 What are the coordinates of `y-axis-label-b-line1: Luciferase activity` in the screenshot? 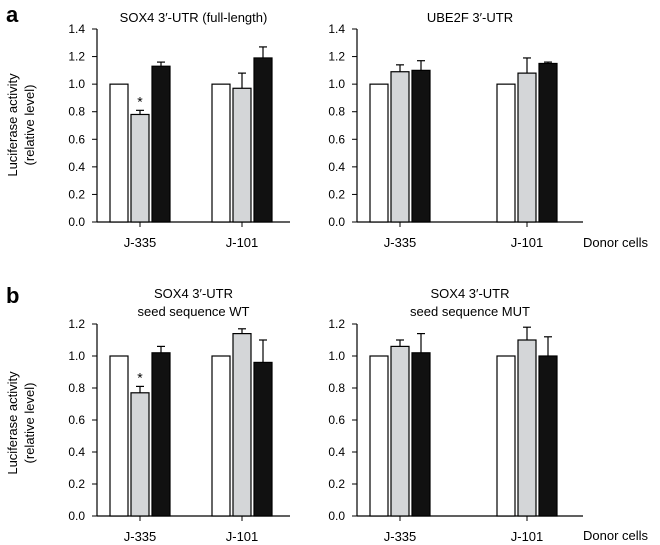 It's located at (12, 423).